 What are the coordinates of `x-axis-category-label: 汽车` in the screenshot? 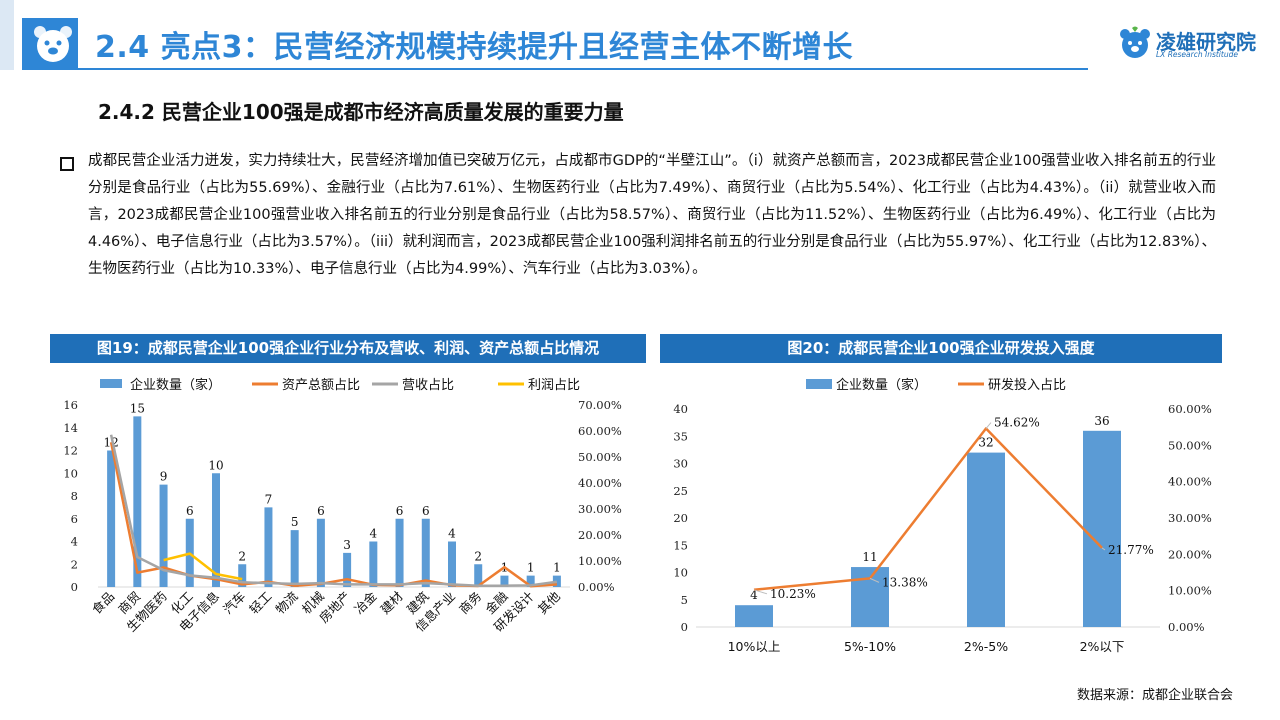 It's located at (234, 603).